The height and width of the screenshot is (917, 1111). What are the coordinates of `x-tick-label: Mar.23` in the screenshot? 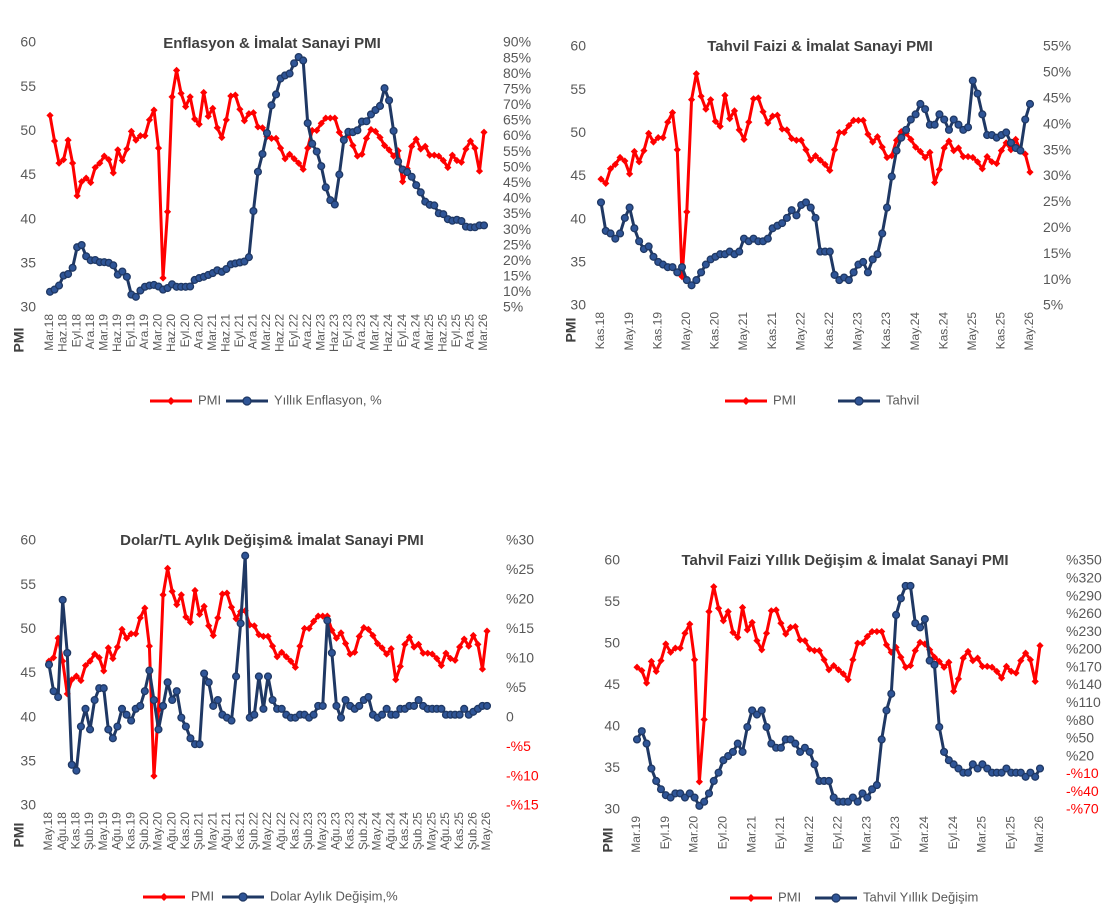 It's located at (320, 332).